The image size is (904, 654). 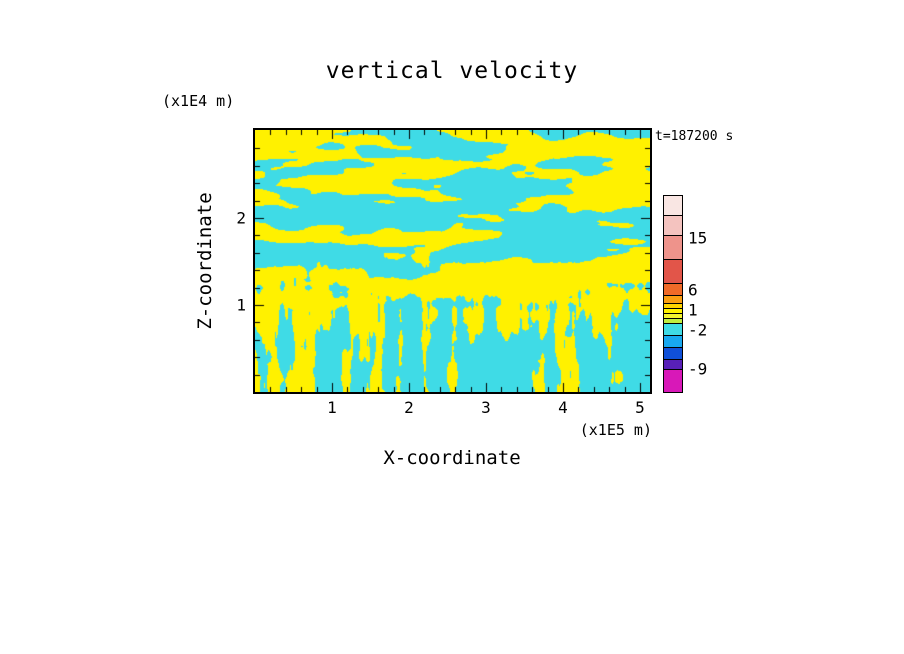 What do you see at coordinates (241, 218) in the screenshot?
I see `y-tick-label: 2` at bounding box center [241, 218].